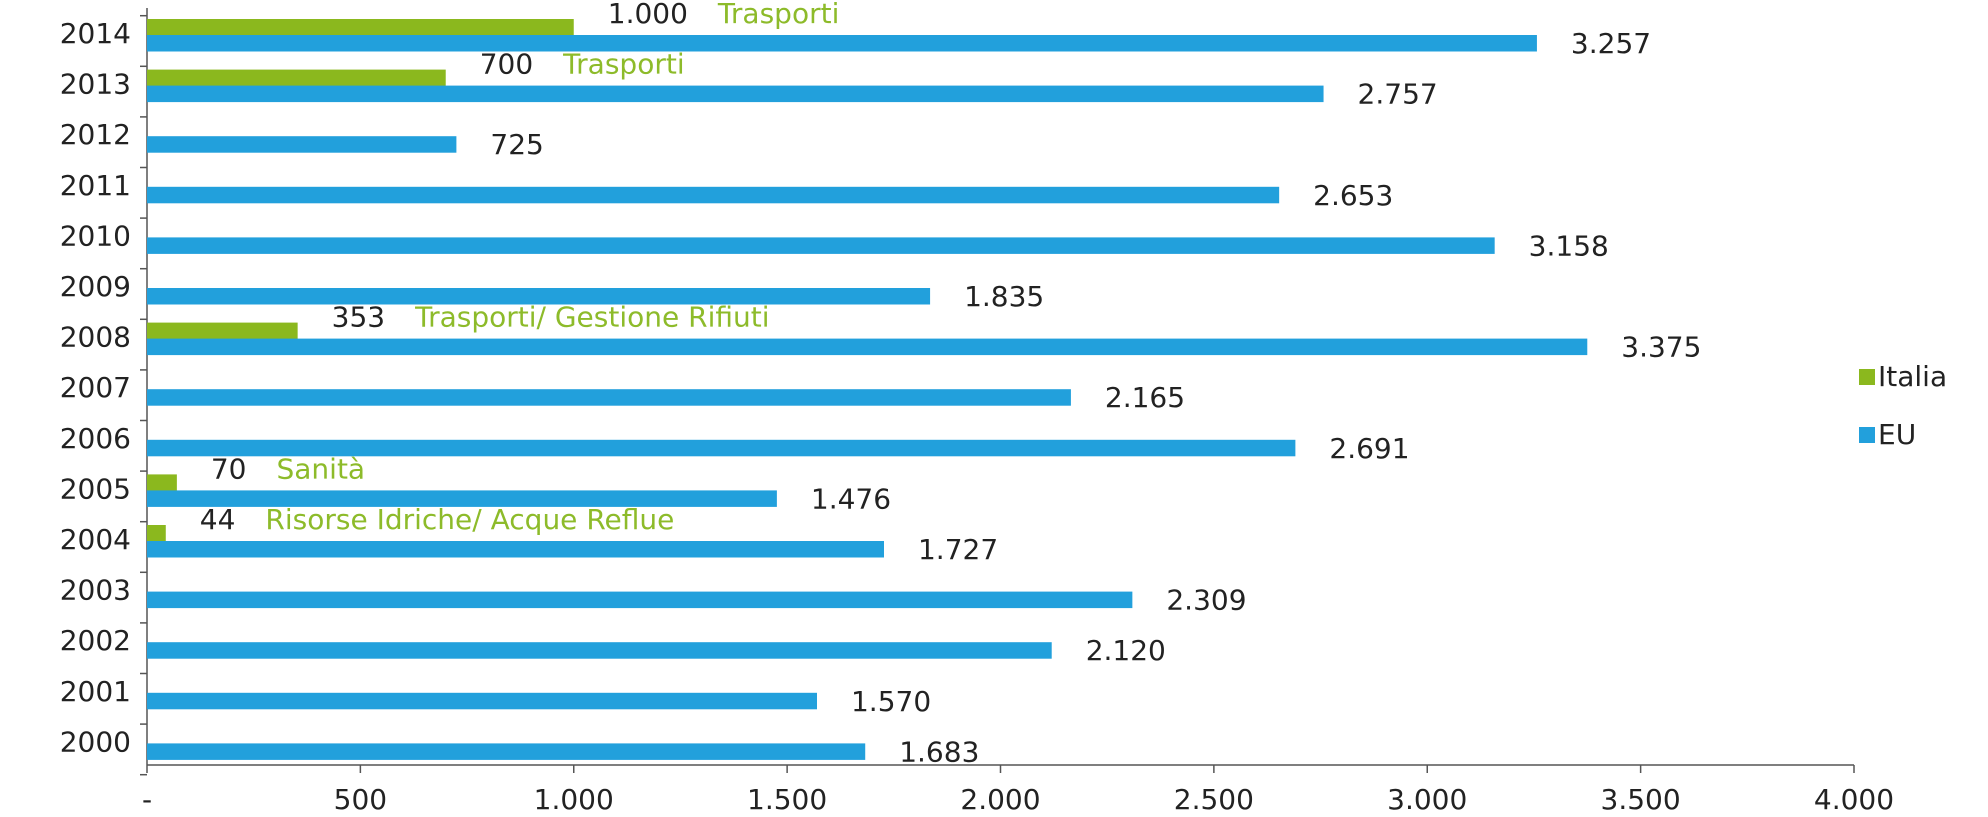 The width and height of the screenshot is (1988, 817). Describe the element at coordinates (95, 185) in the screenshot. I see `y-tick-label: 2011` at that location.